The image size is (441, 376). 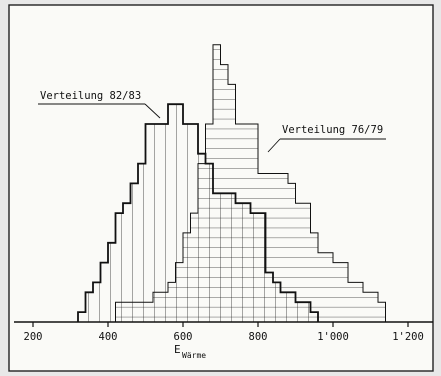 What do you see at coordinates (108, 337) in the screenshot?
I see `x-tick-label-400: 400` at bounding box center [108, 337].